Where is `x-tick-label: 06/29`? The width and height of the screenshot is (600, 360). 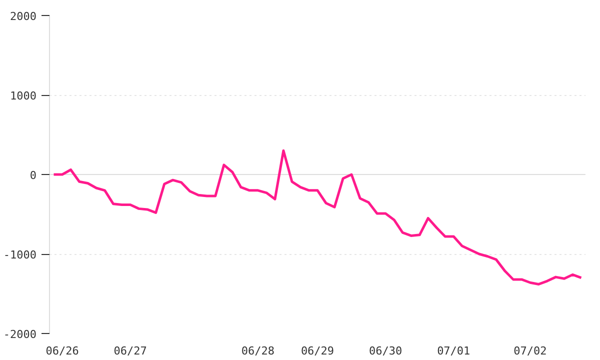
x-tick-label: 06/29 is located at coordinates (317, 351).